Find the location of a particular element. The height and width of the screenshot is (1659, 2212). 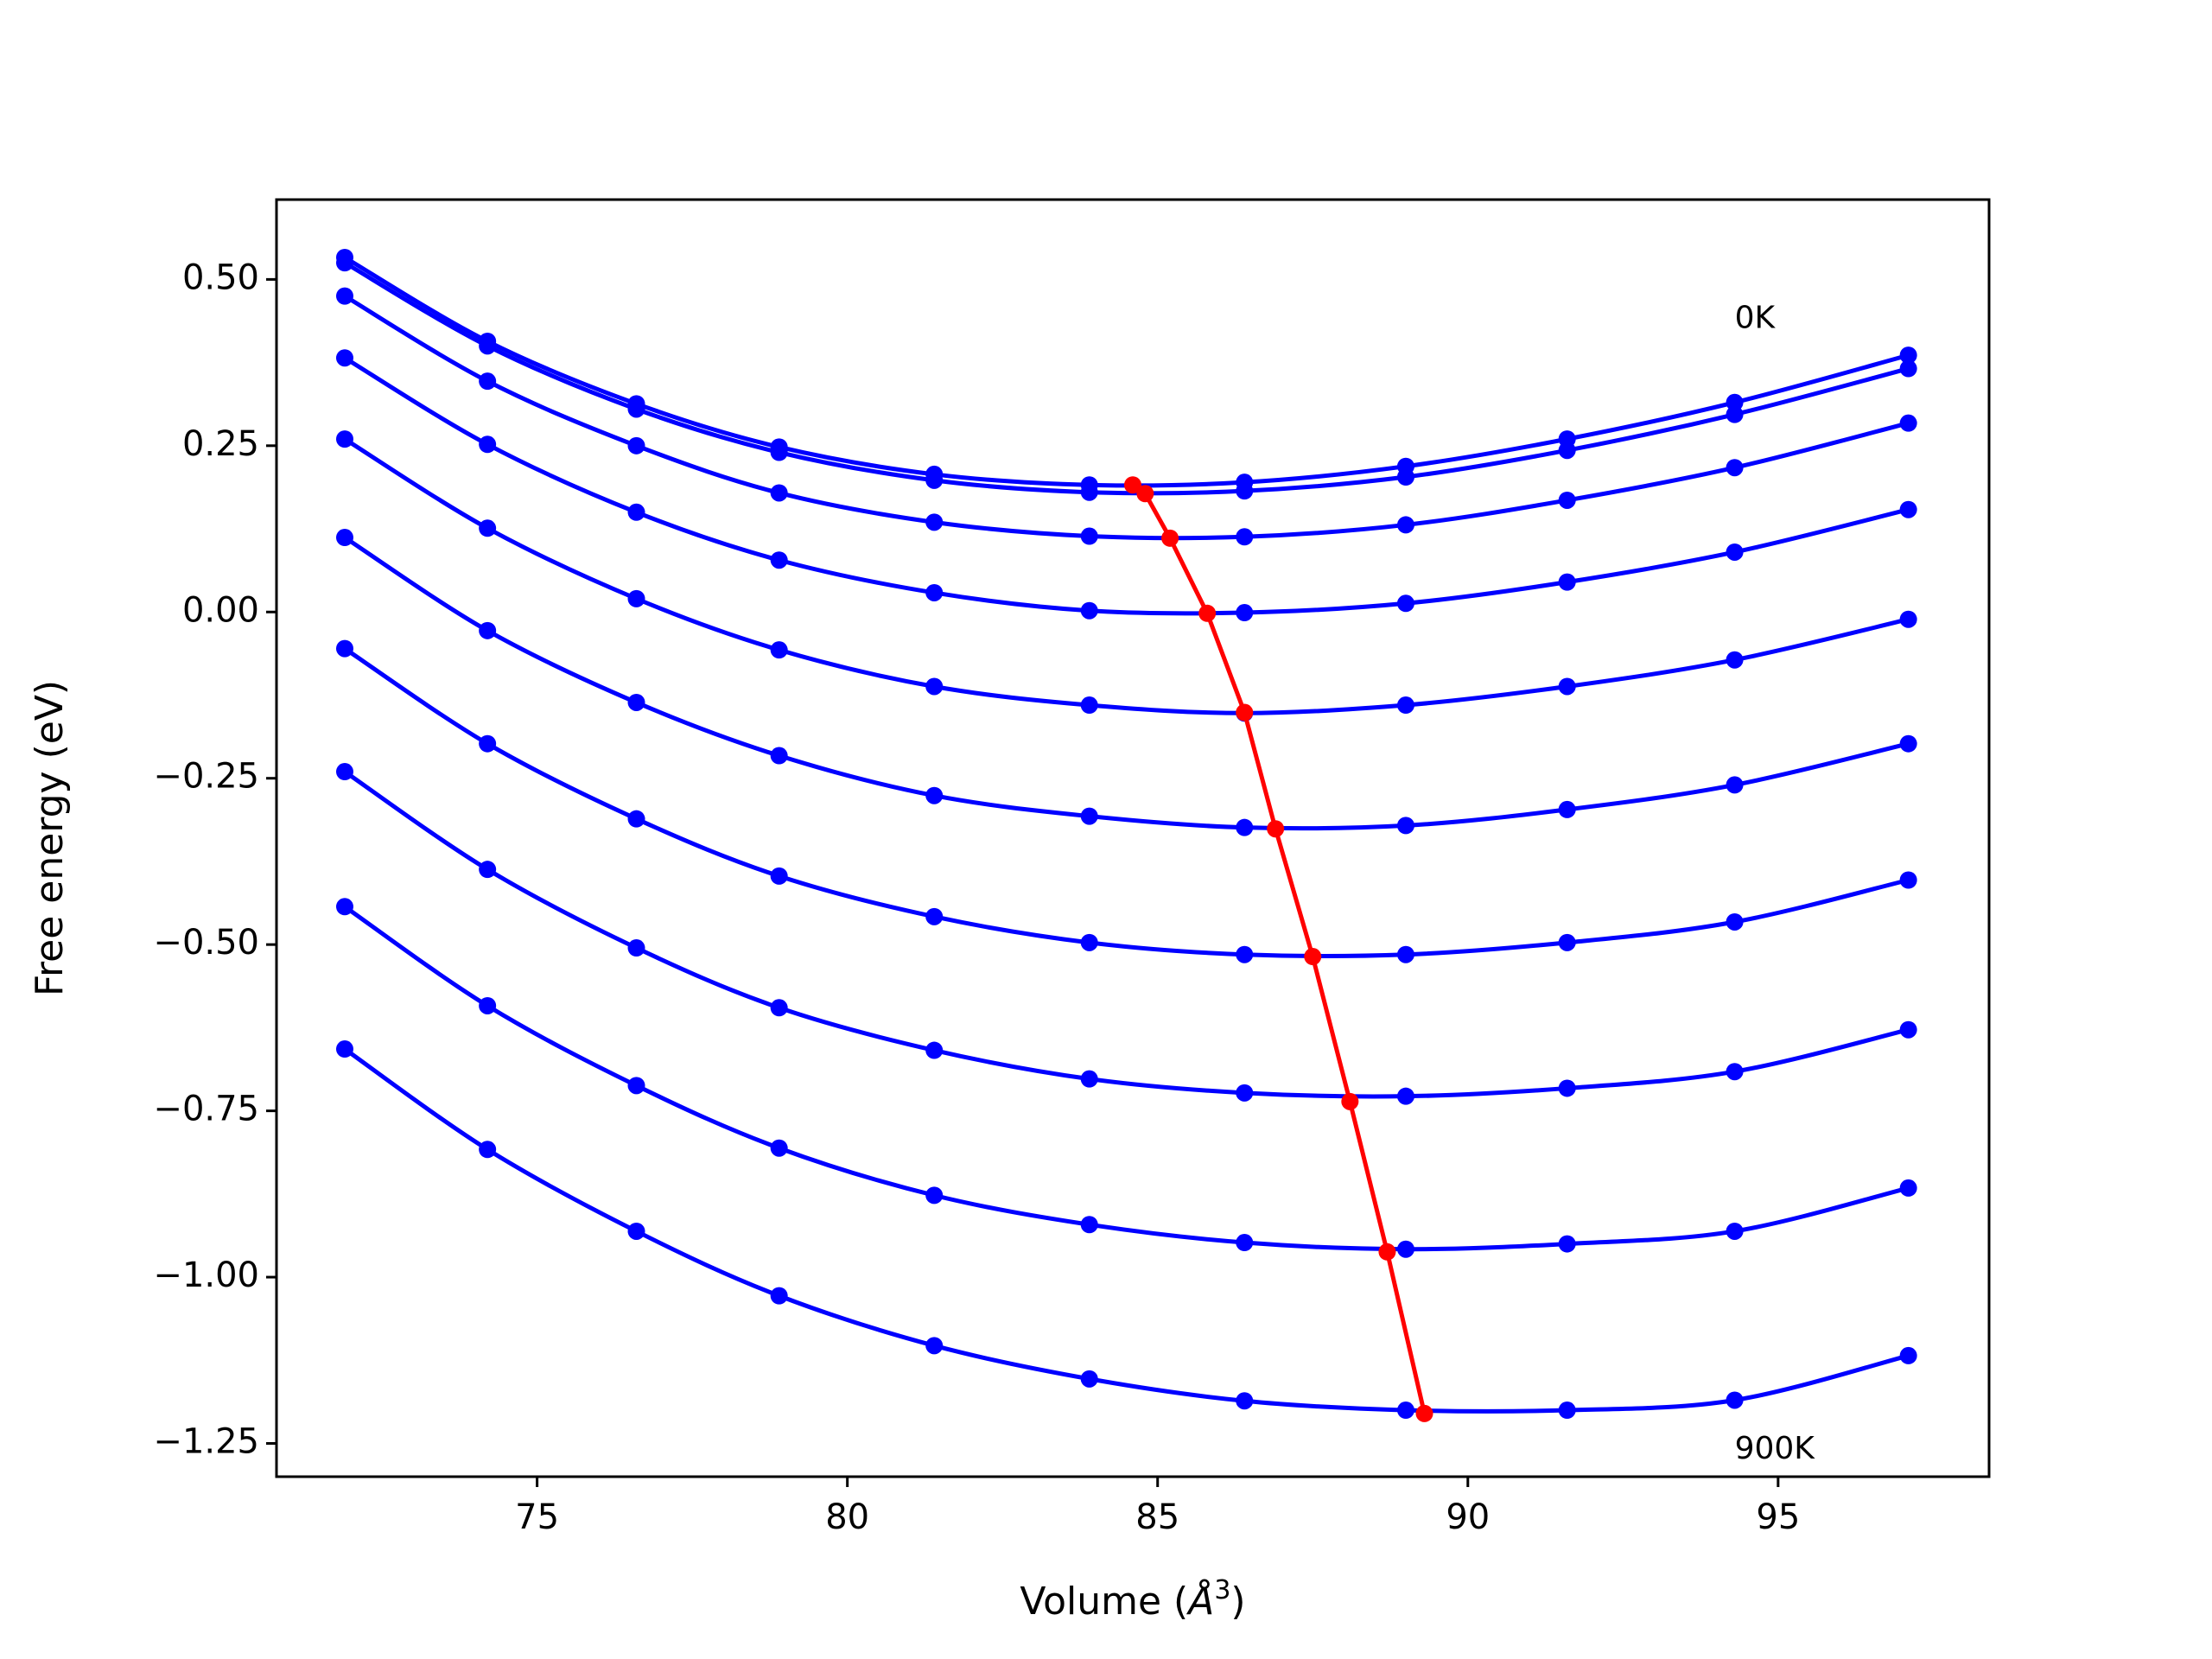

x-axis-label-close: ) is located at coordinates (1237, 1602).